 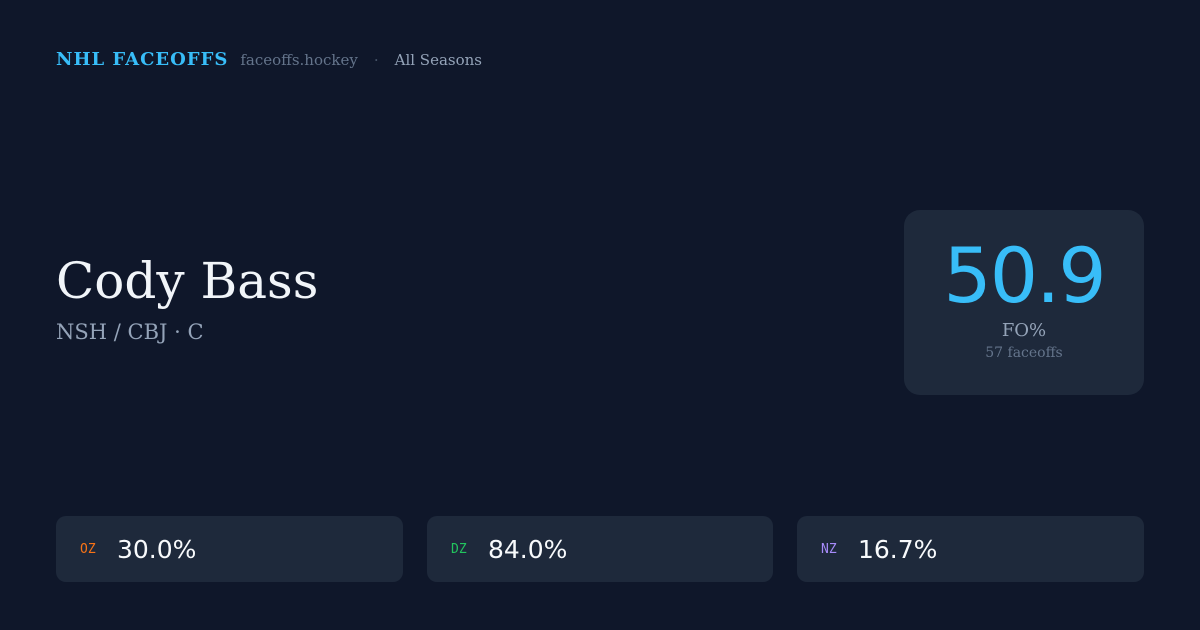 What do you see at coordinates (1024, 330) in the screenshot?
I see `fo-label: FO%` at bounding box center [1024, 330].